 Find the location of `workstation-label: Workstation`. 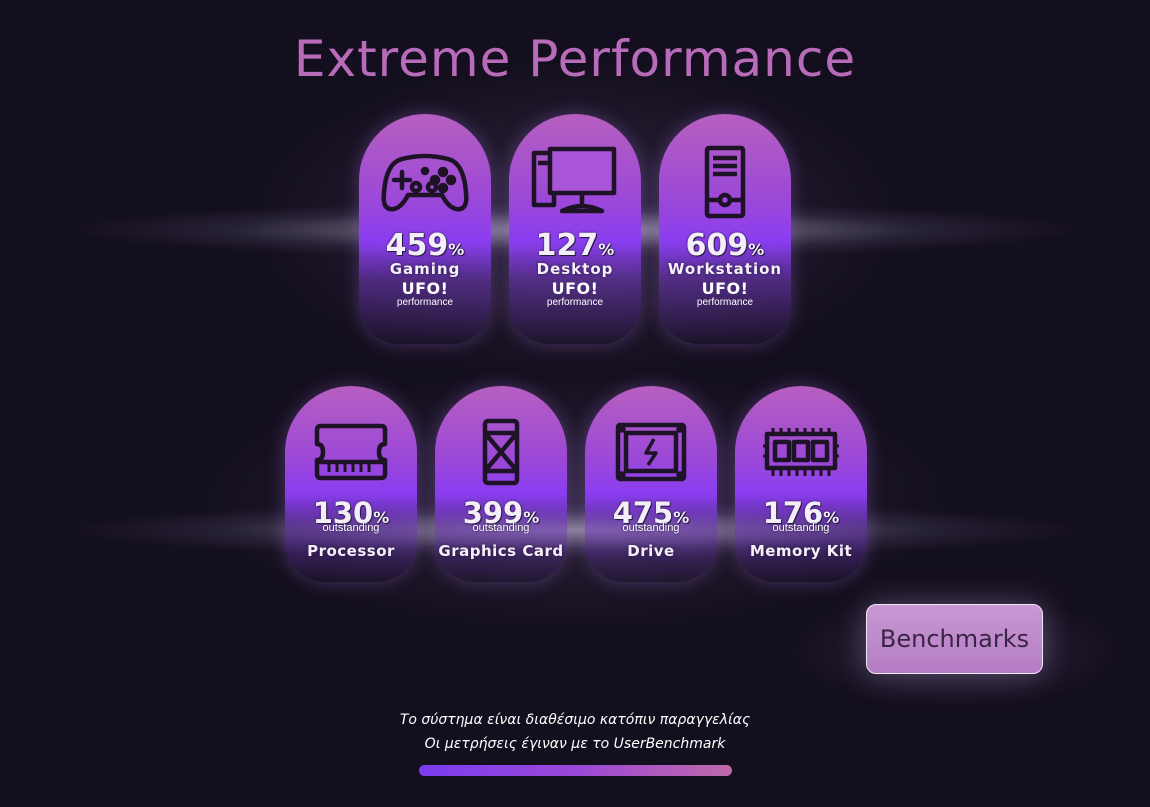

workstation-label: Workstation is located at coordinates (725, 269).